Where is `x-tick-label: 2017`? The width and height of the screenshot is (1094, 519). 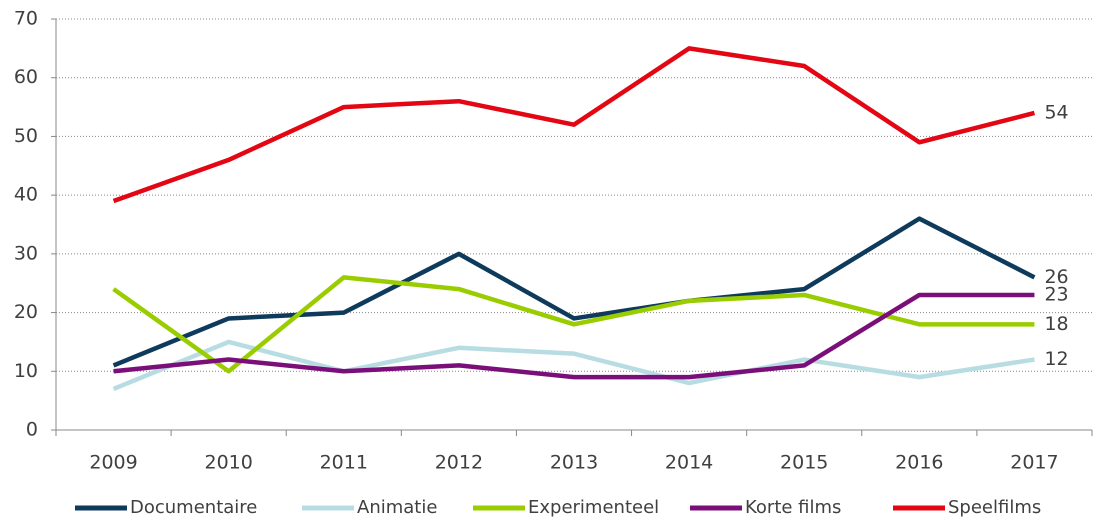 x-tick-label: 2017 is located at coordinates (1034, 463).